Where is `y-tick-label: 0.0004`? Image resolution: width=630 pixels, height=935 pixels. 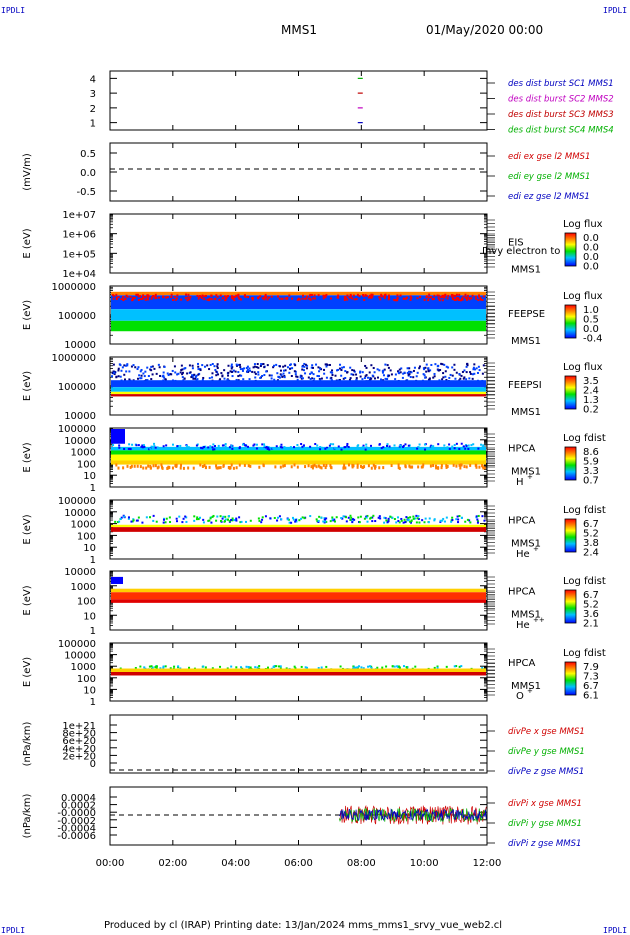 y-tick-label: 0.0004 is located at coordinates (78, 798).